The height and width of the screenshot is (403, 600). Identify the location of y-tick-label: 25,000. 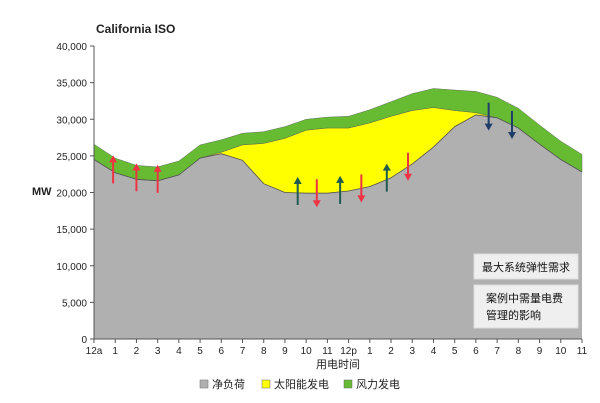
(71, 157).